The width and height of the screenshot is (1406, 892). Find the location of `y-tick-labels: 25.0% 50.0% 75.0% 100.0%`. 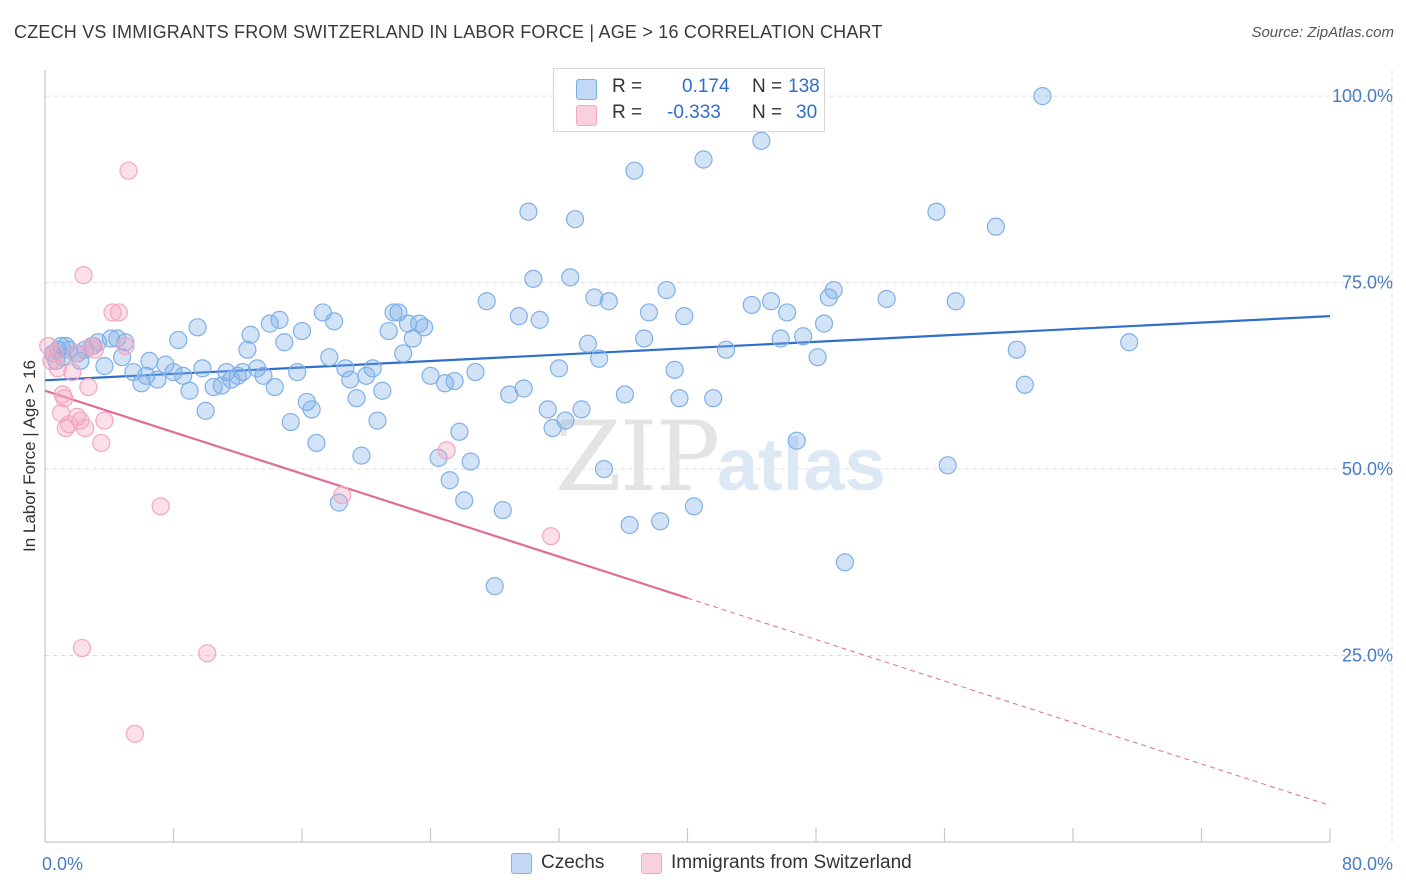

y-tick-labels: 25.0% 50.0% 75.0% 100.0% is located at coordinates (1362, 375).